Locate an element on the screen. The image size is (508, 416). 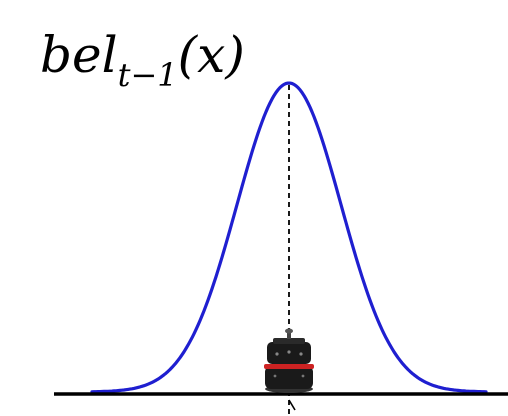
belief-subscript: t−1 is located at coordinates (148, 75).